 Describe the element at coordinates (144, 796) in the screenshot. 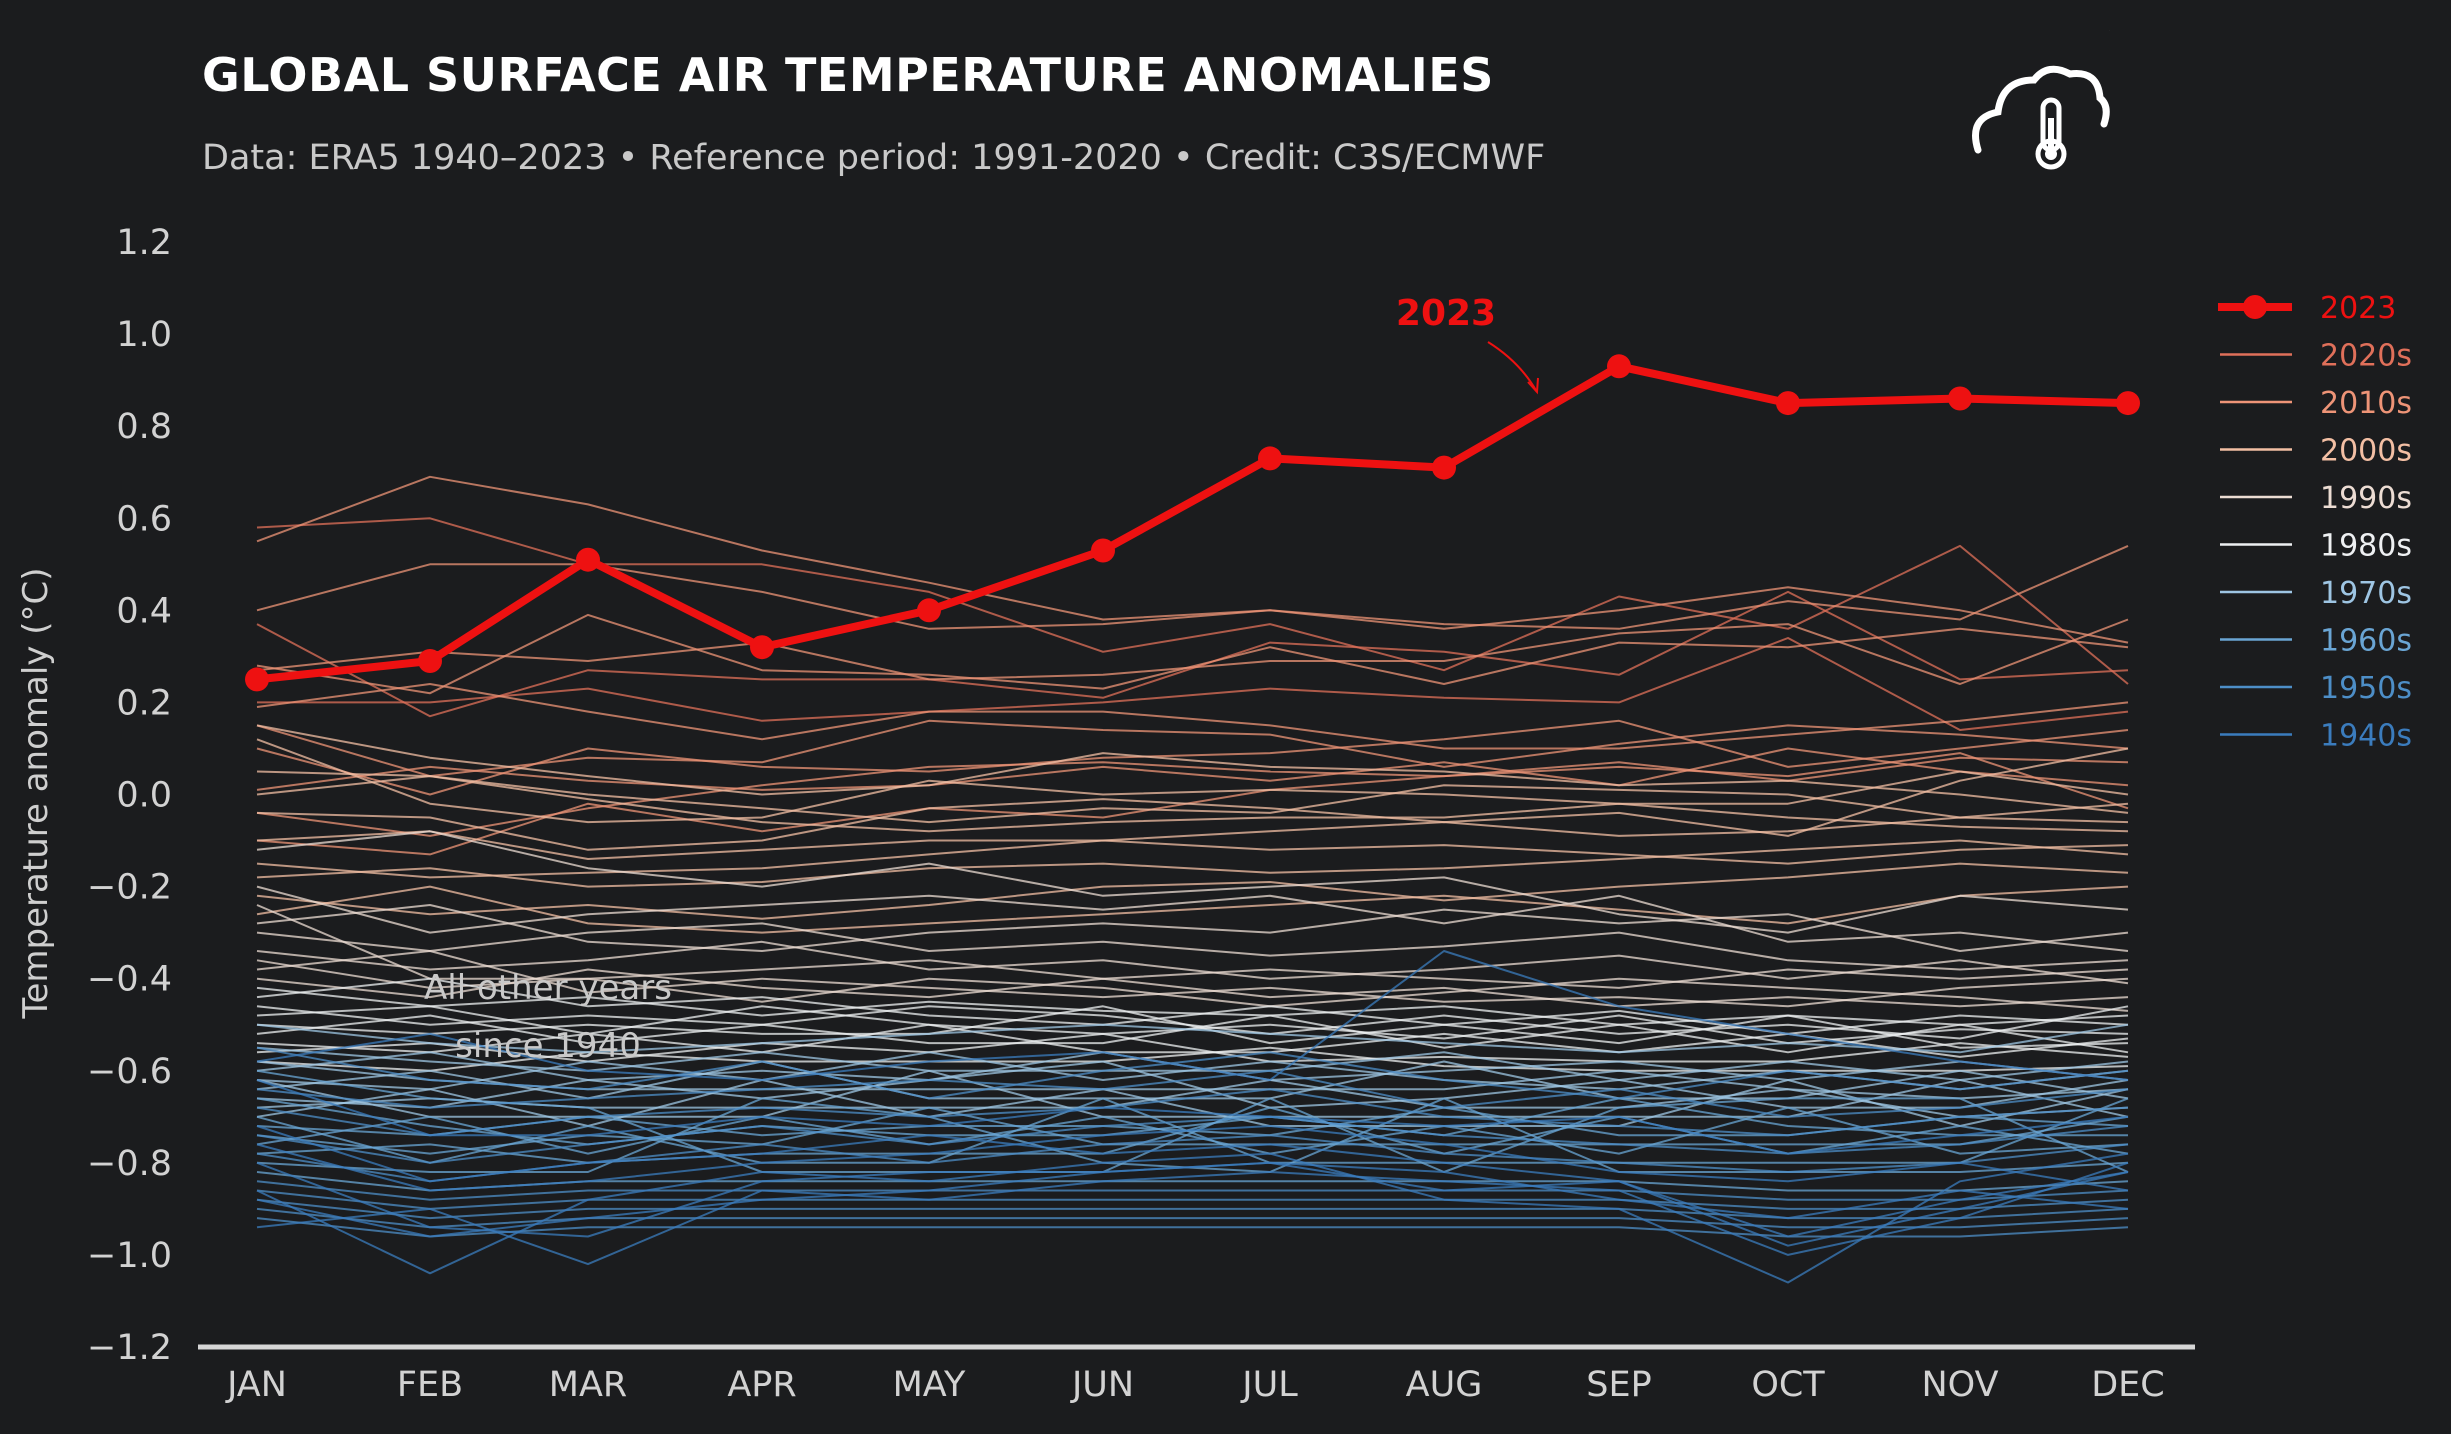

I see `y-tick-label: 0.0` at that location.